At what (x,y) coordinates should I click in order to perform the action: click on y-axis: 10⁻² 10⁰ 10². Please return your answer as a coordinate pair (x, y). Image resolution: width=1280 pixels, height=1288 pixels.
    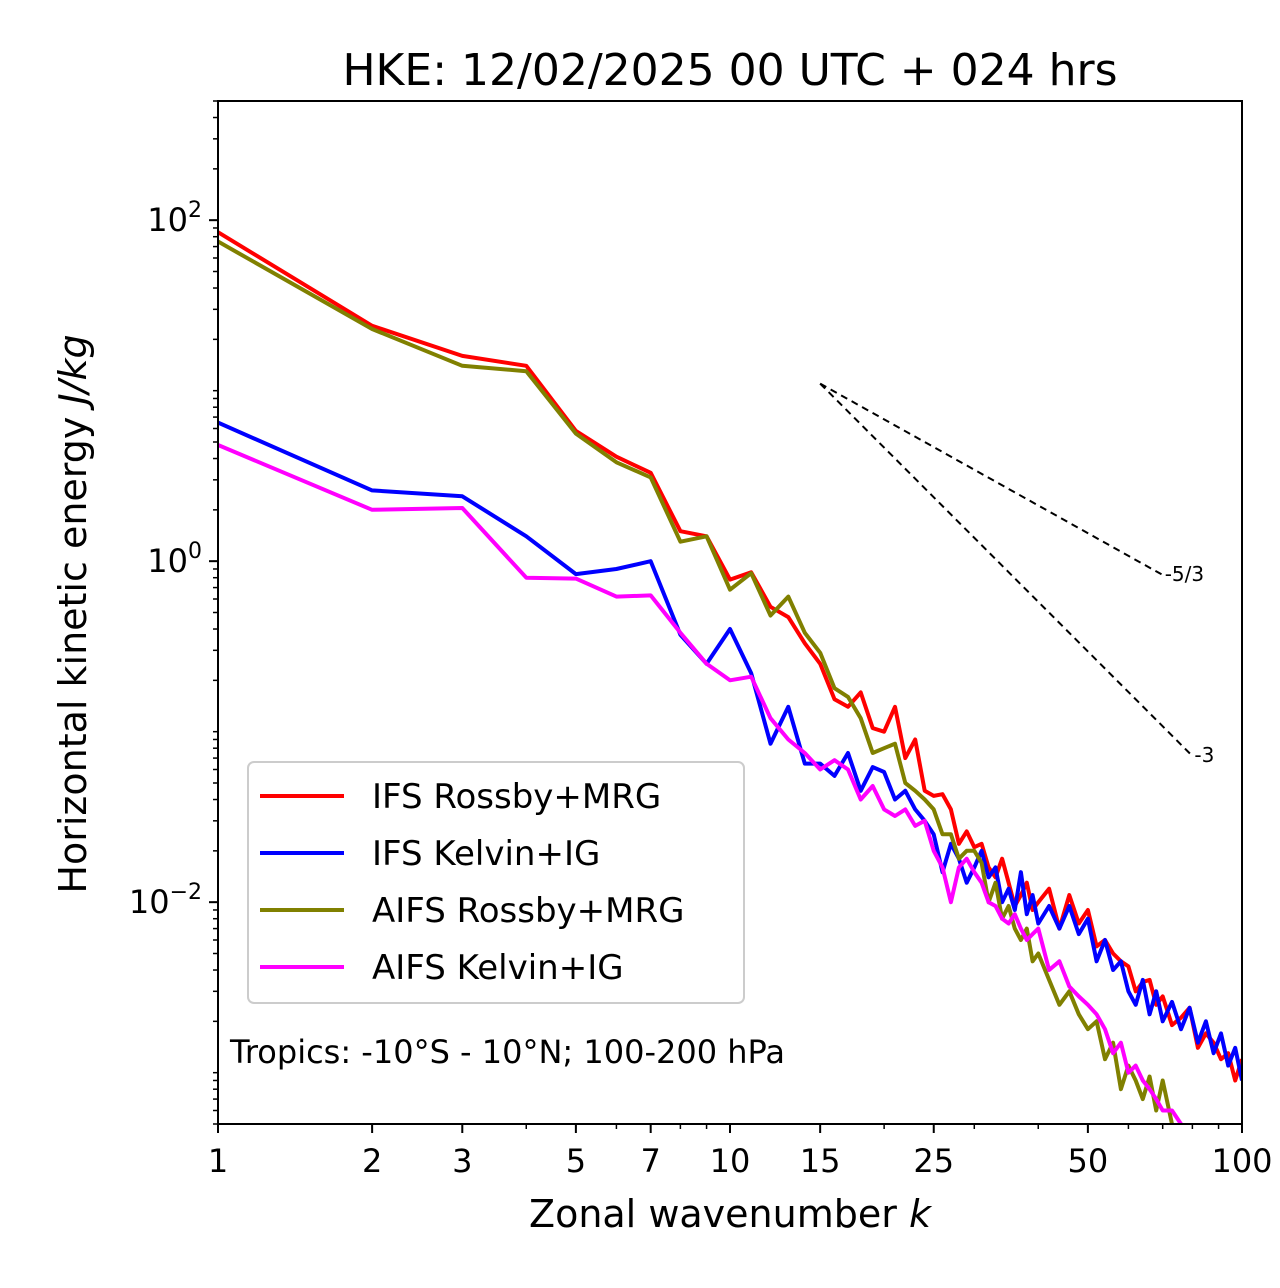
    Looking at the image, I should click on (173, 612).